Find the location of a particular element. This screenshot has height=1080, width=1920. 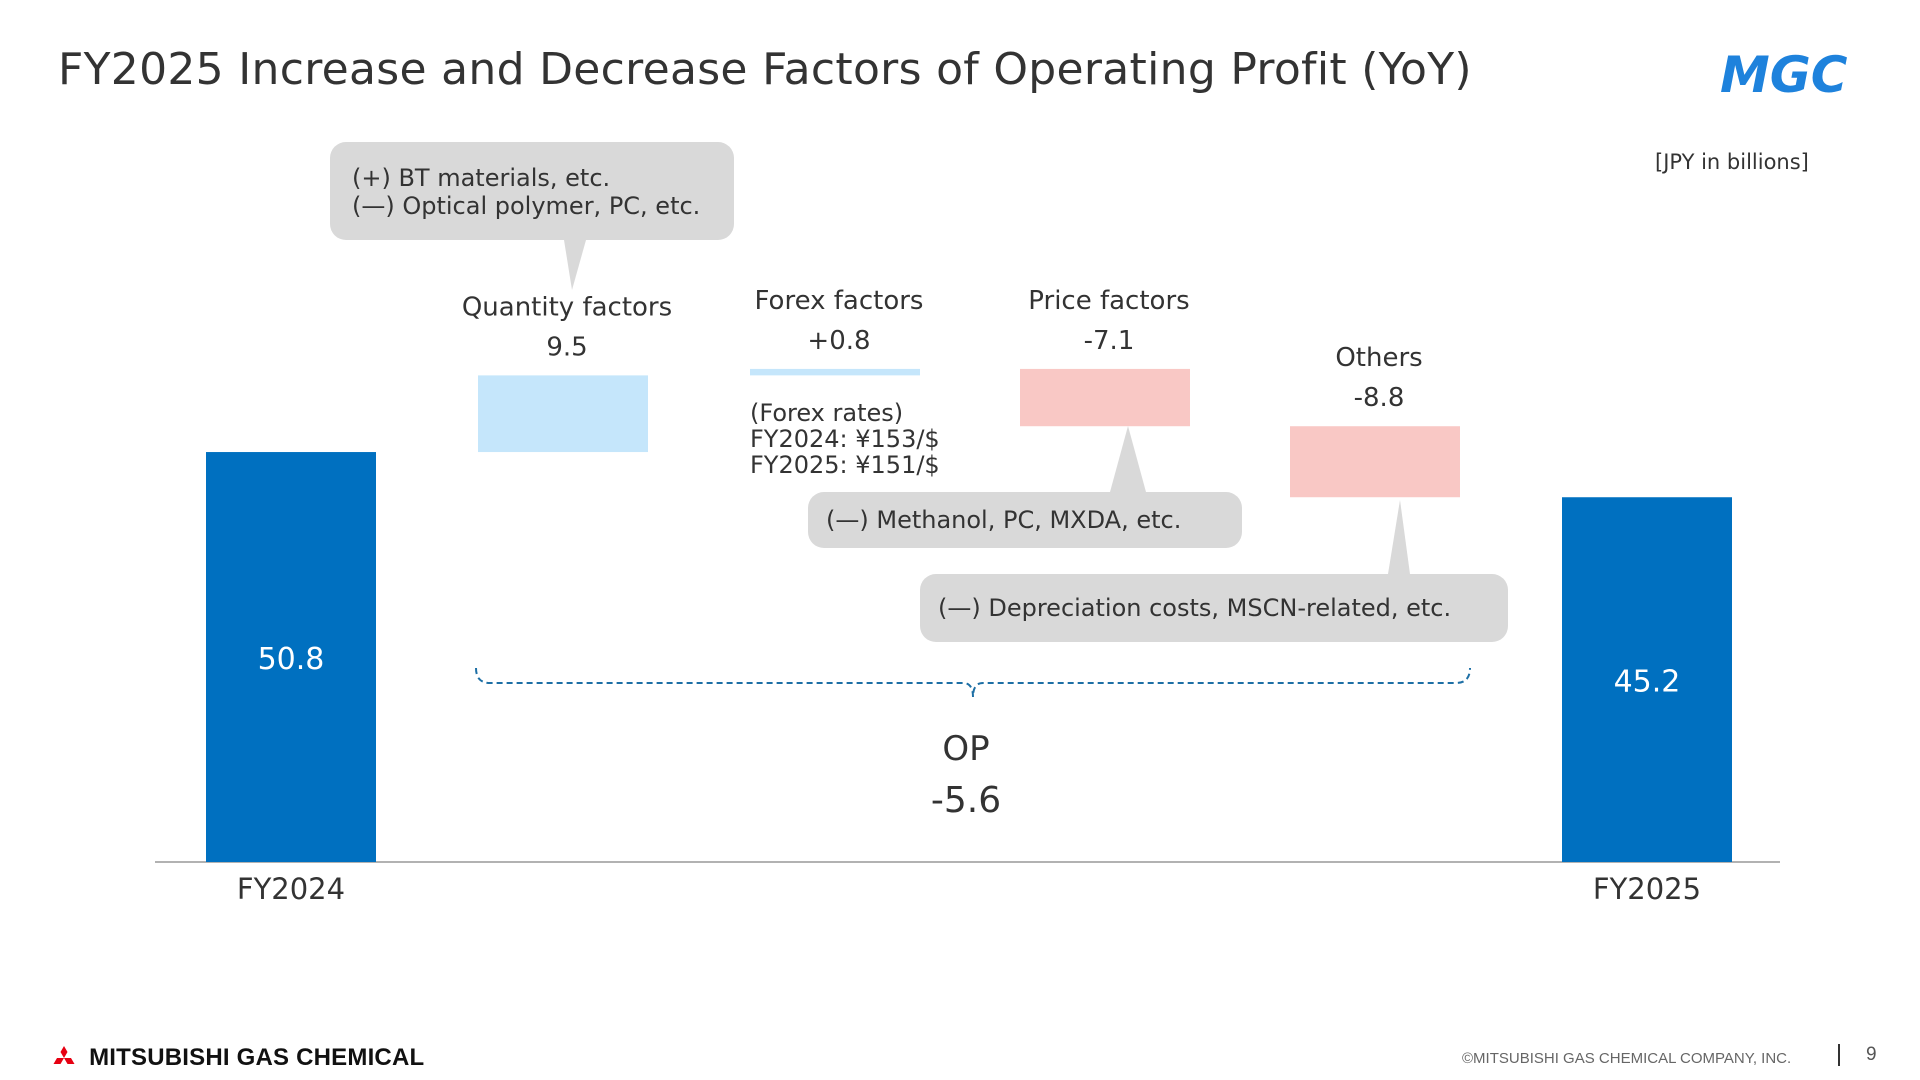

callout-price: (—) Methanol, PC, MXDA, etc. is located at coordinates (1025, 520).